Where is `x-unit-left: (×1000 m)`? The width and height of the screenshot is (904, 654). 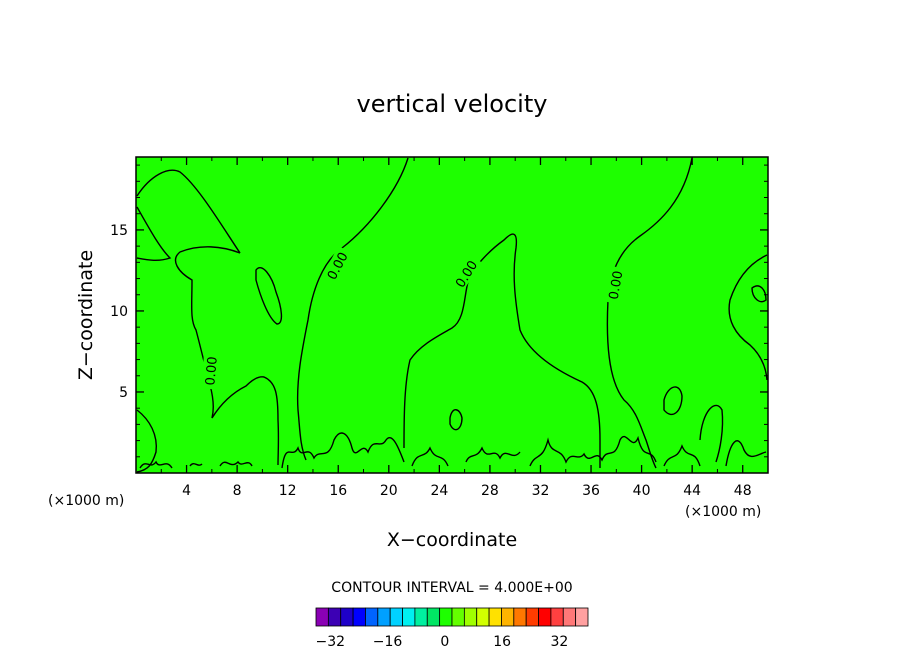
x-unit-left: (×1000 m) is located at coordinates (86, 501).